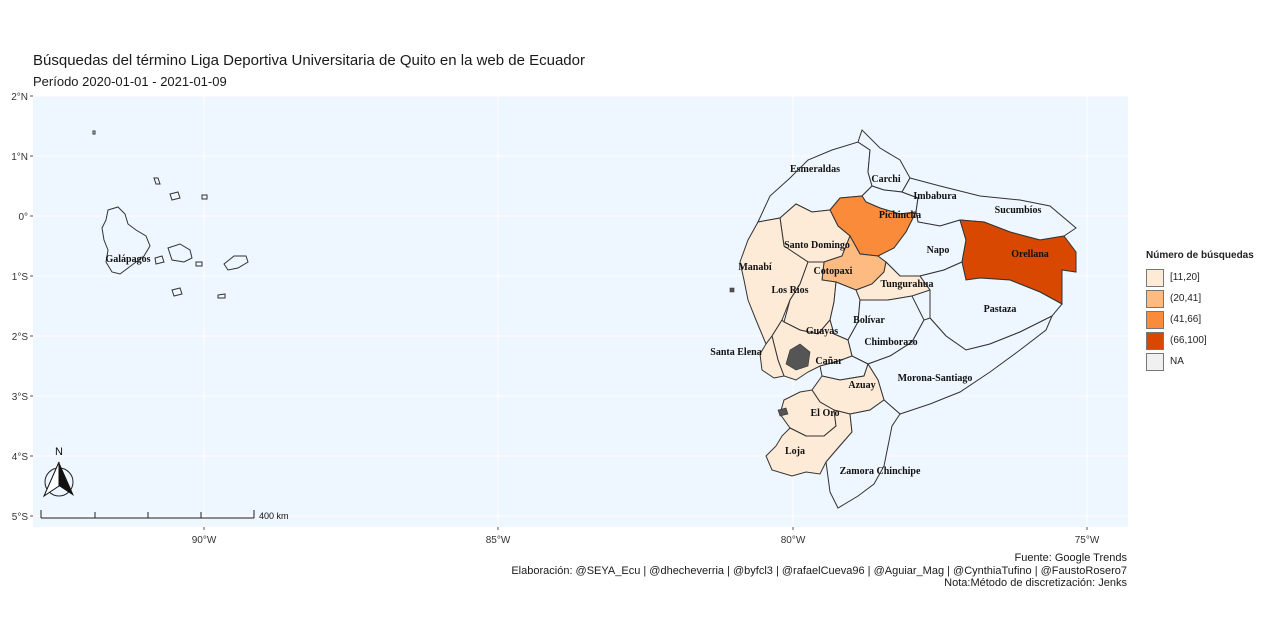 The image size is (1280, 641). What do you see at coordinates (58, 472) in the screenshot?
I see `north-arrow: N` at bounding box center [58, 472].